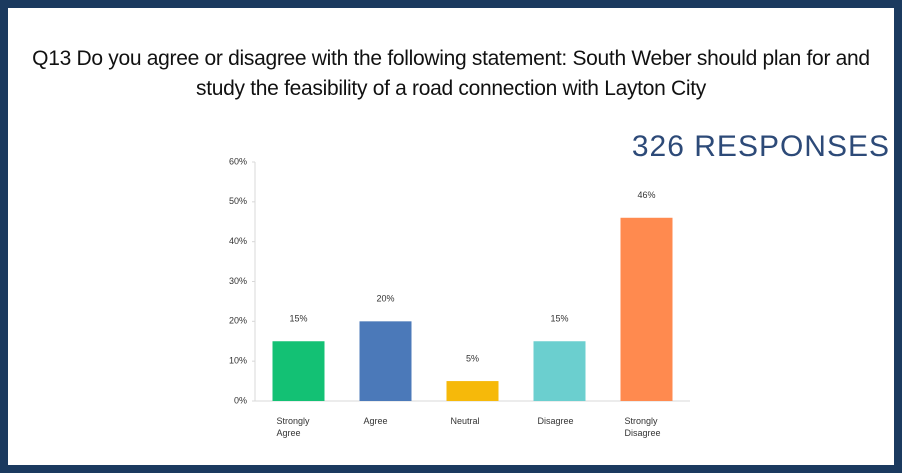 Image resolution: width=902 pixels, height=473 pixels. I want to click on value-label: 20%, so click(385, 299).